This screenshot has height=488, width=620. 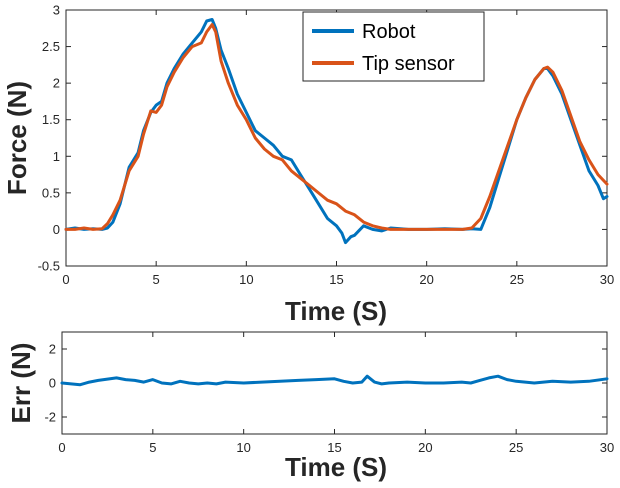 I want to click on error-plot-lines, so click(x=334, y=380).